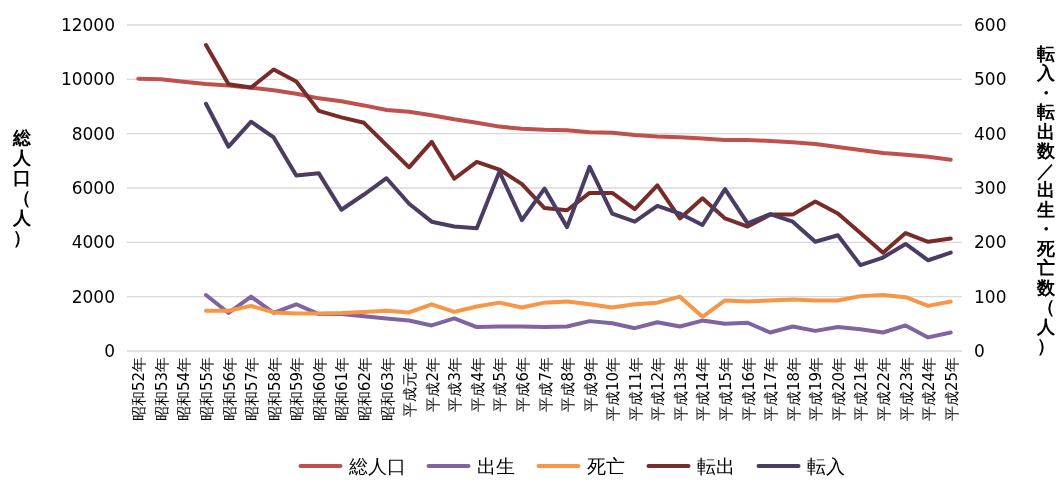  Describe the element at coordinates (590, 384) in the screenshot. I see `x-tick-label: 平成9年` at that location.